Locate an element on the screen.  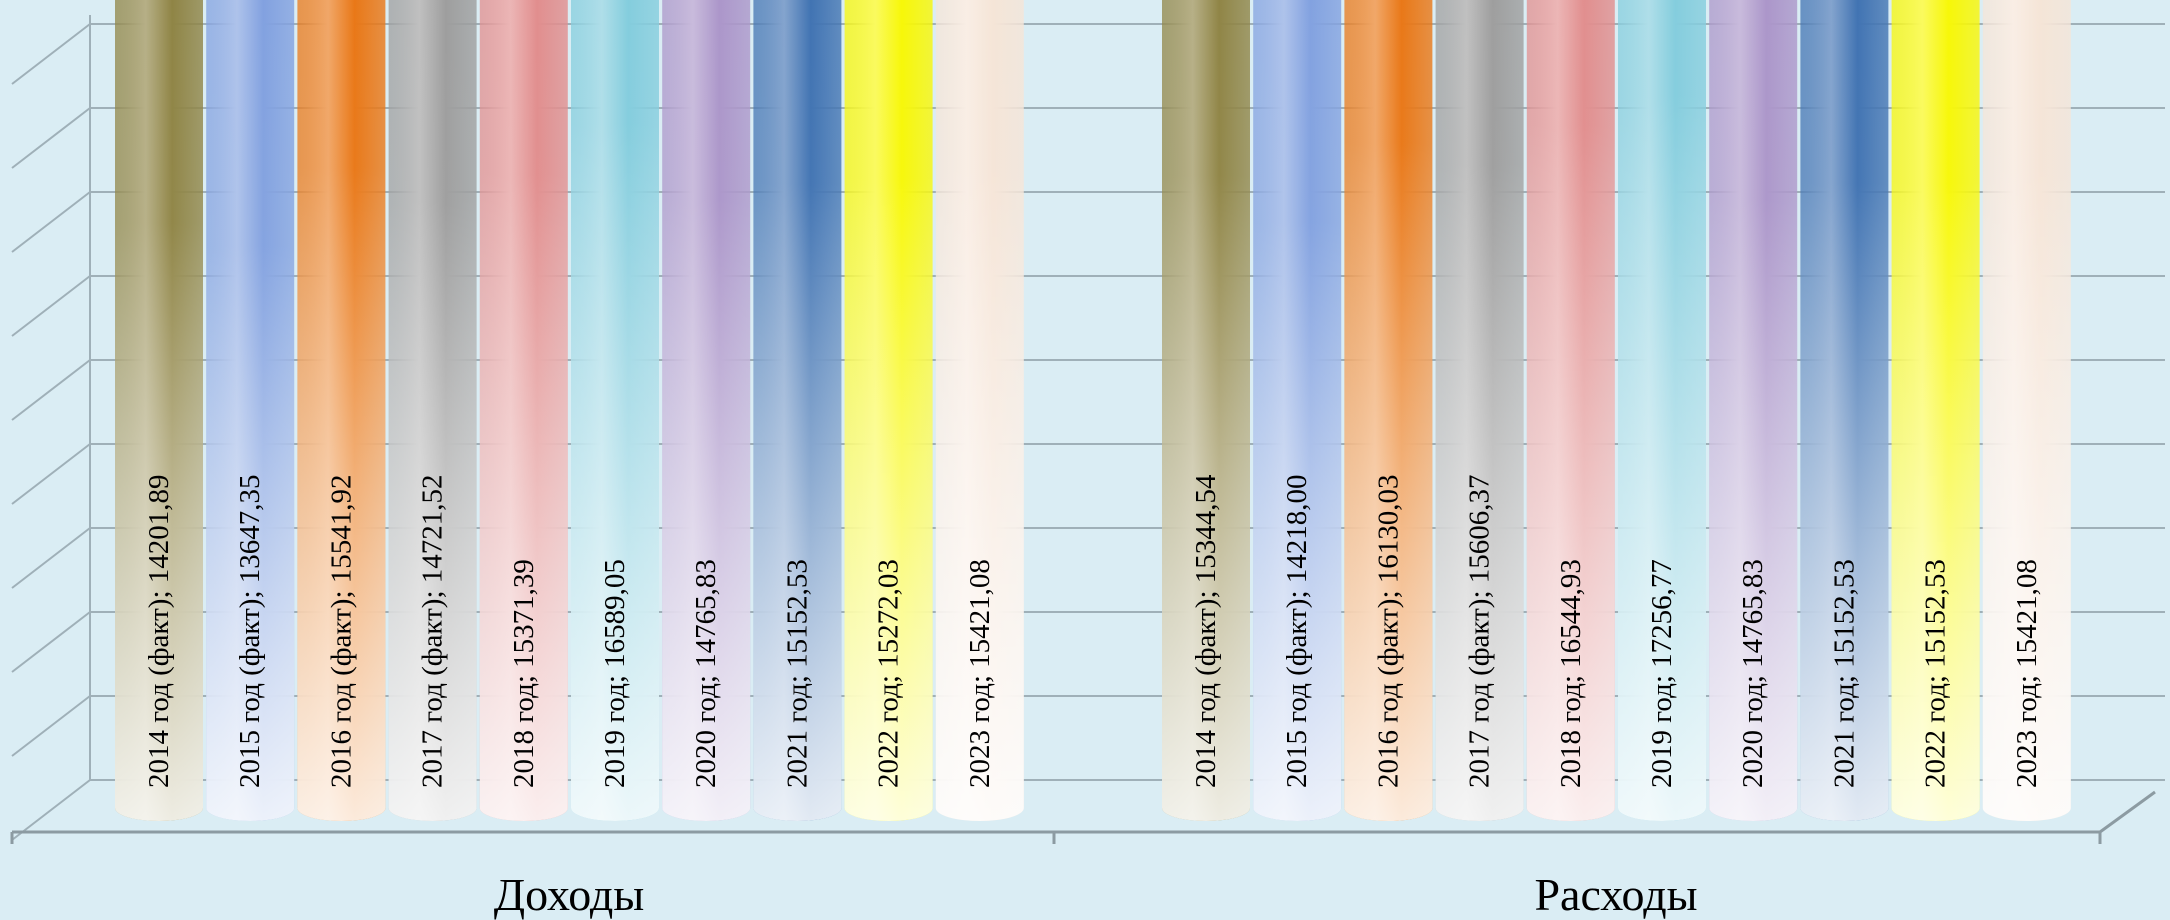
category-label: Расходы is located at coordinates (1615, 894).